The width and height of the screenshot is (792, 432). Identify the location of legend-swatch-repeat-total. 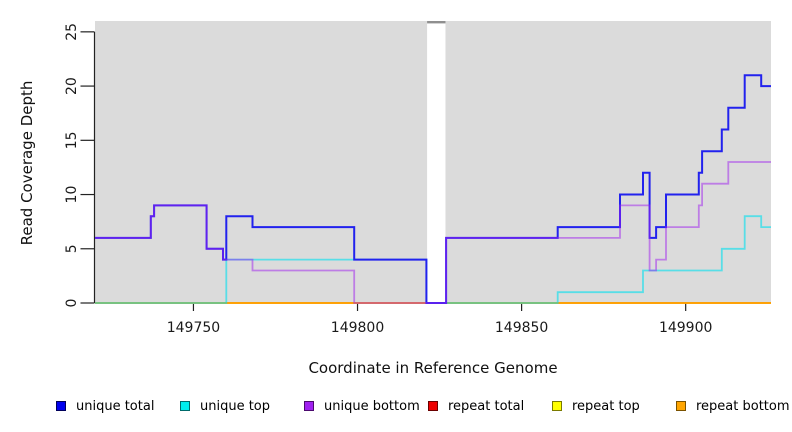
(433, 406).